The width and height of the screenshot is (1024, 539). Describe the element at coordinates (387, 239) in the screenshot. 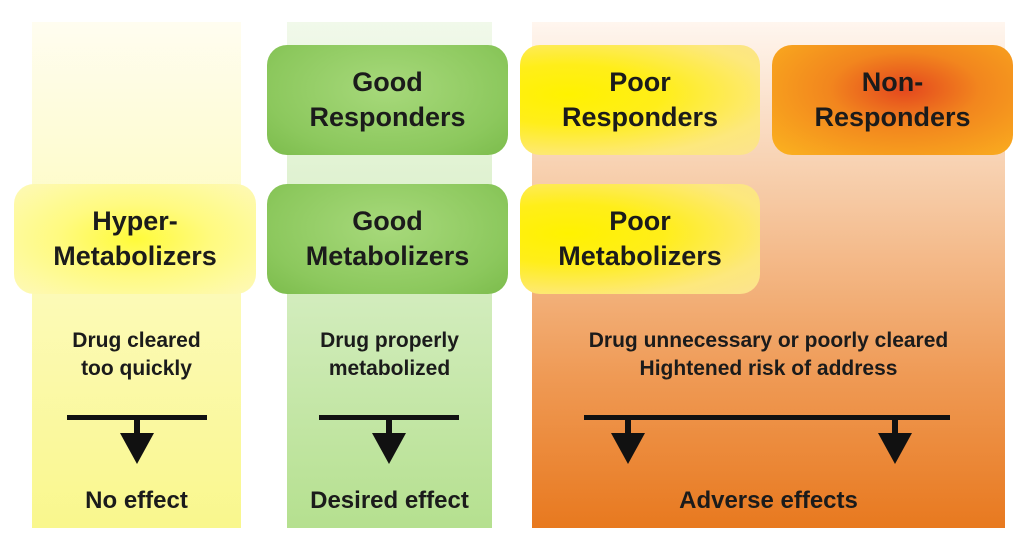

I see `good-metabolizers-box: Good Metabolizers` at that location.